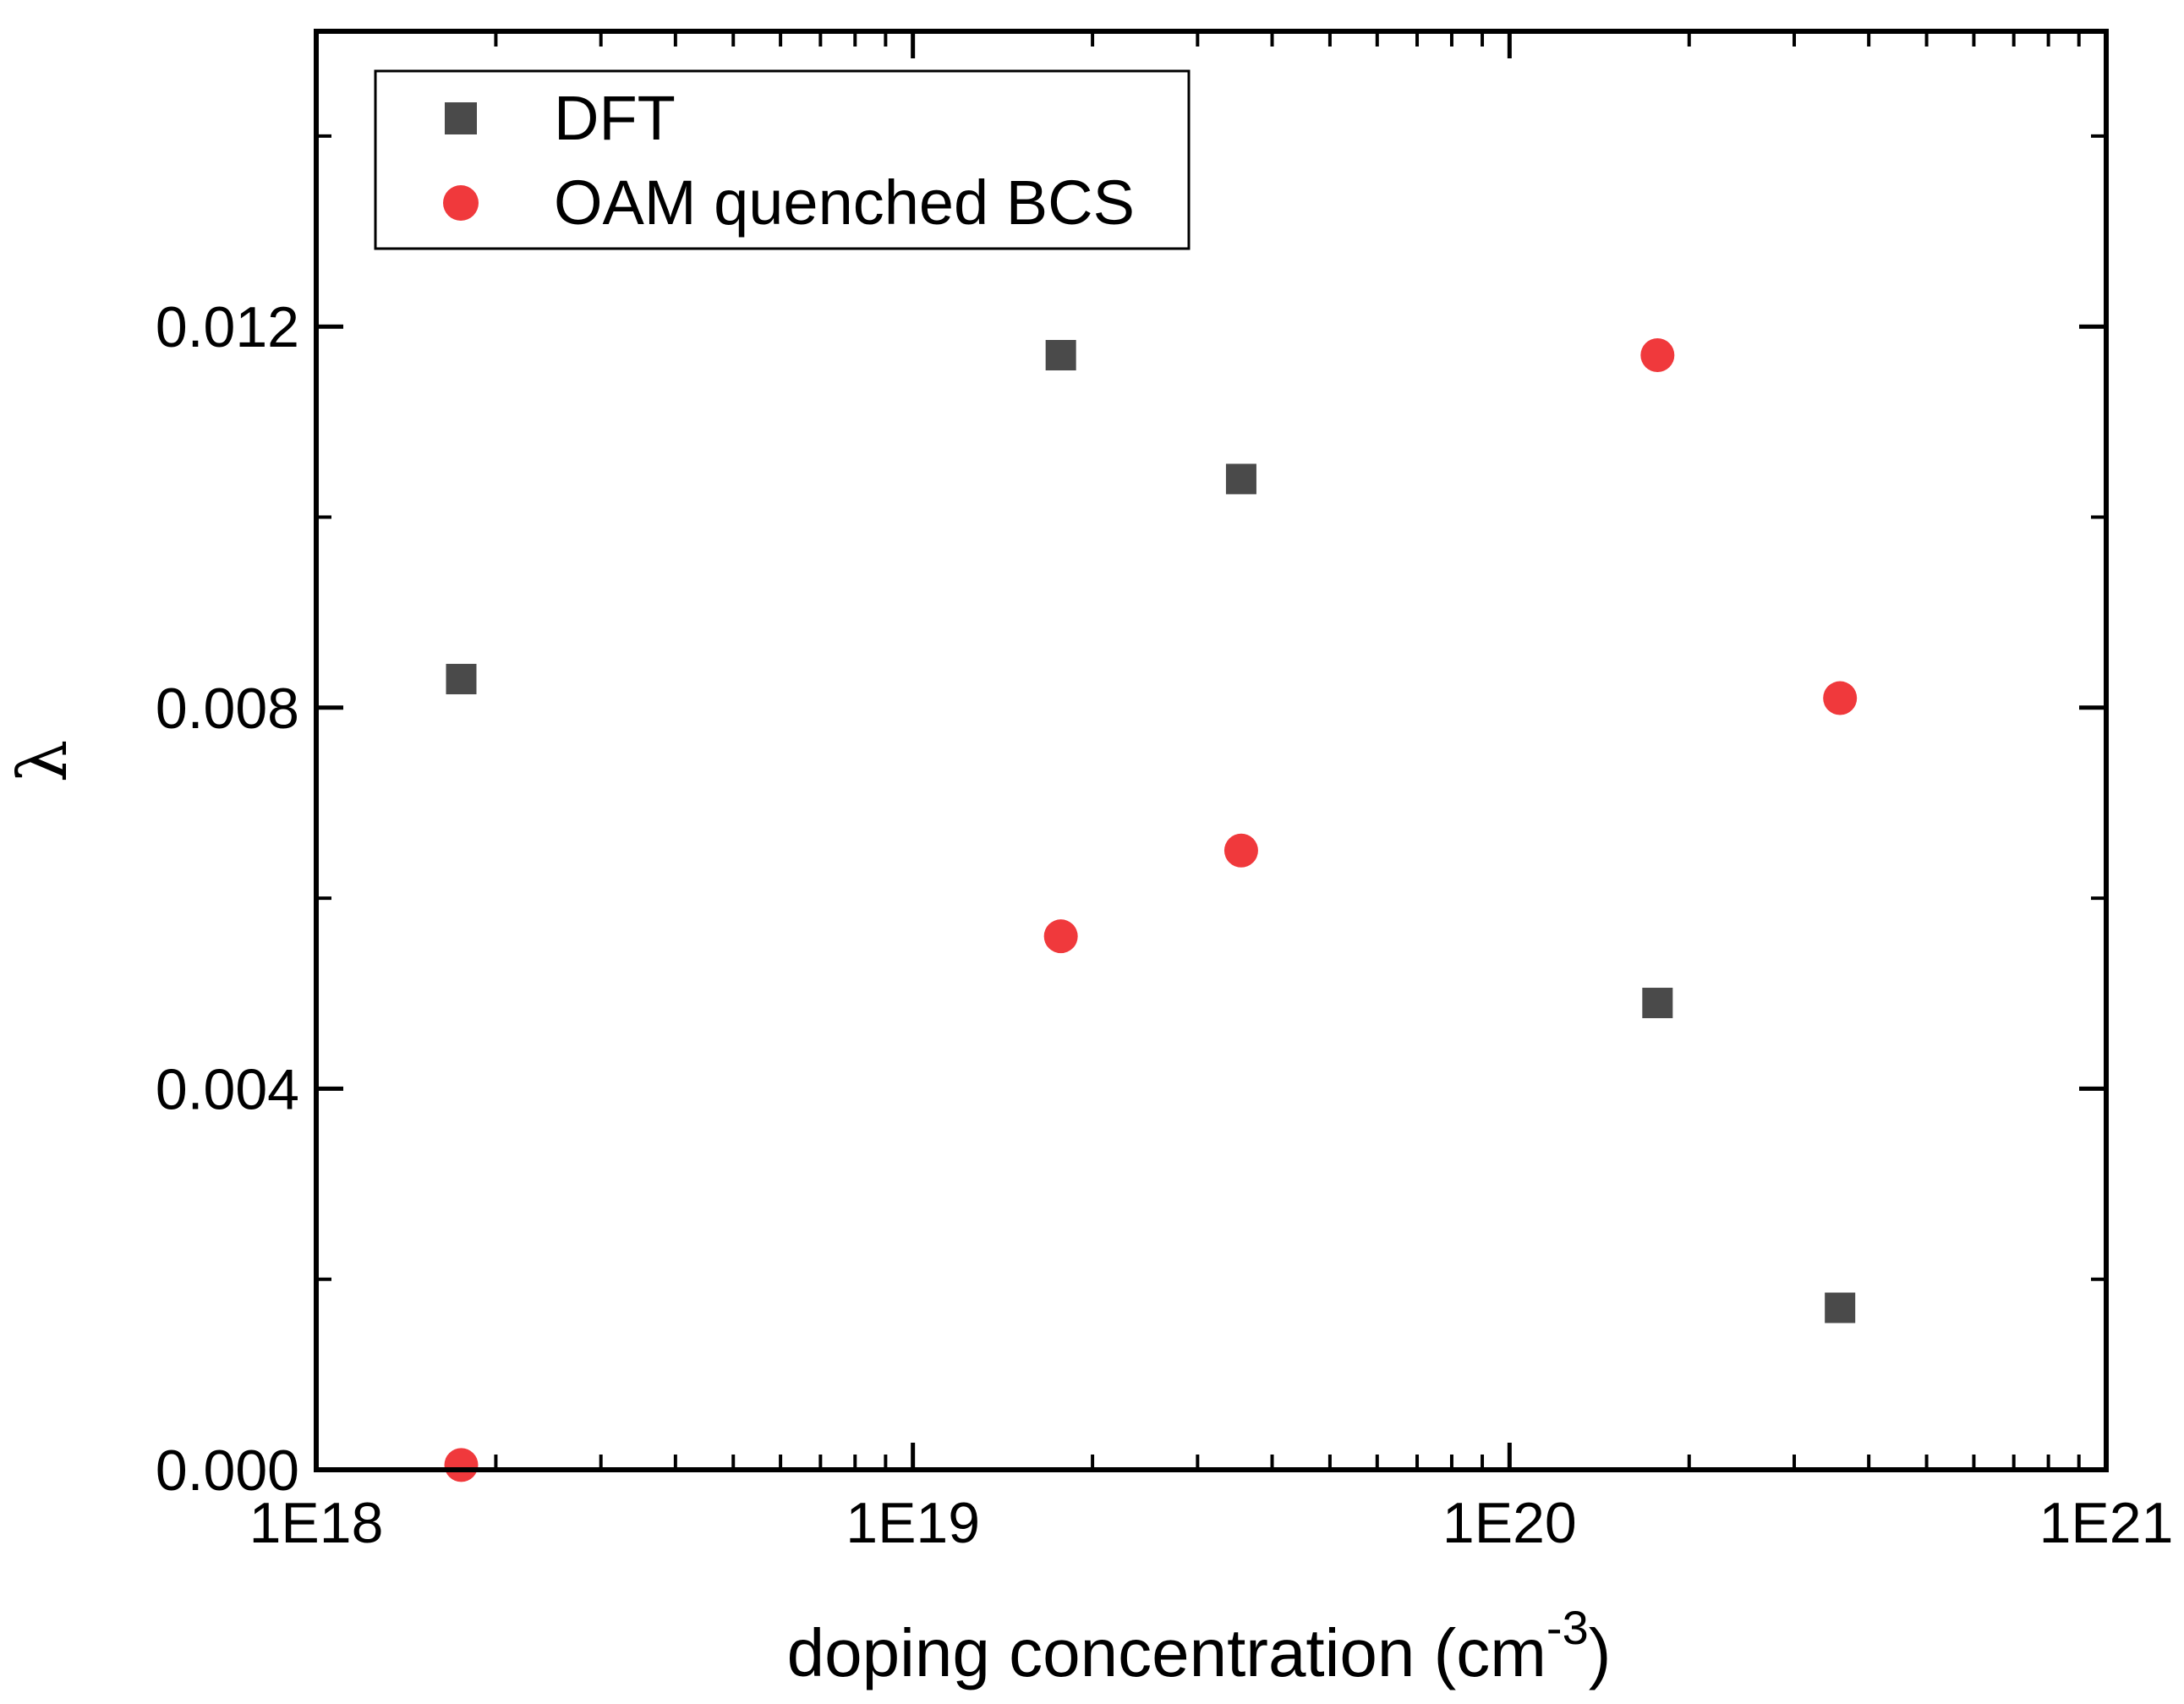 This screenshot has height=1704, width=2184. What do you see at coordinates (461, 118) in the screenshot?
I see `legend-marker-dft` at bounding box center [461, 118].